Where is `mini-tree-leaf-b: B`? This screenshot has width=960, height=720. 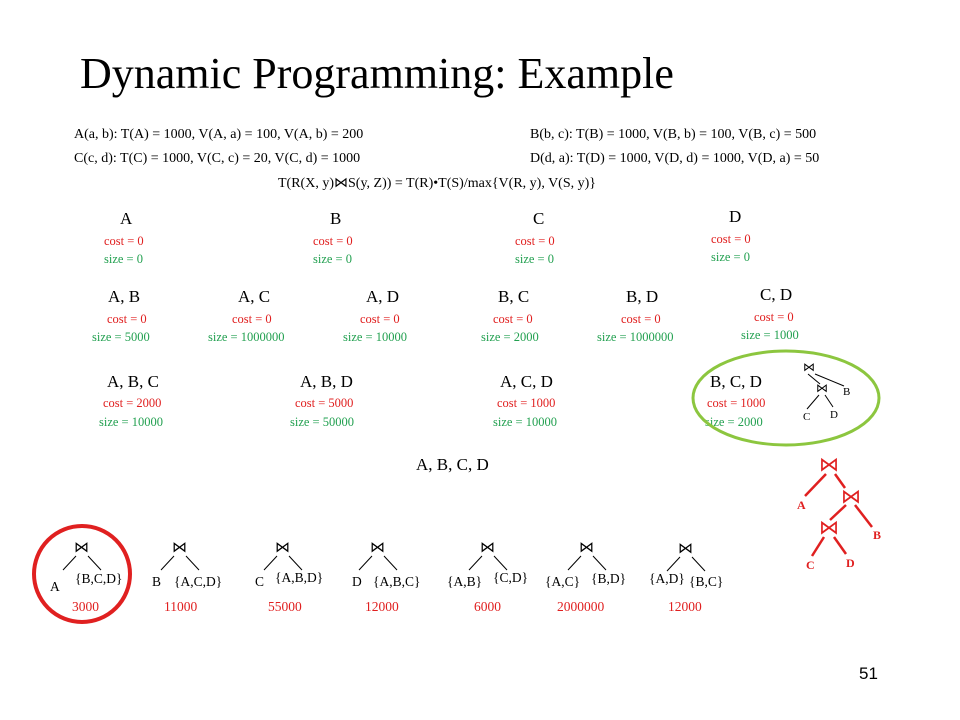 mini-tree-leaf-b: B is located at coordinates (847, 392).